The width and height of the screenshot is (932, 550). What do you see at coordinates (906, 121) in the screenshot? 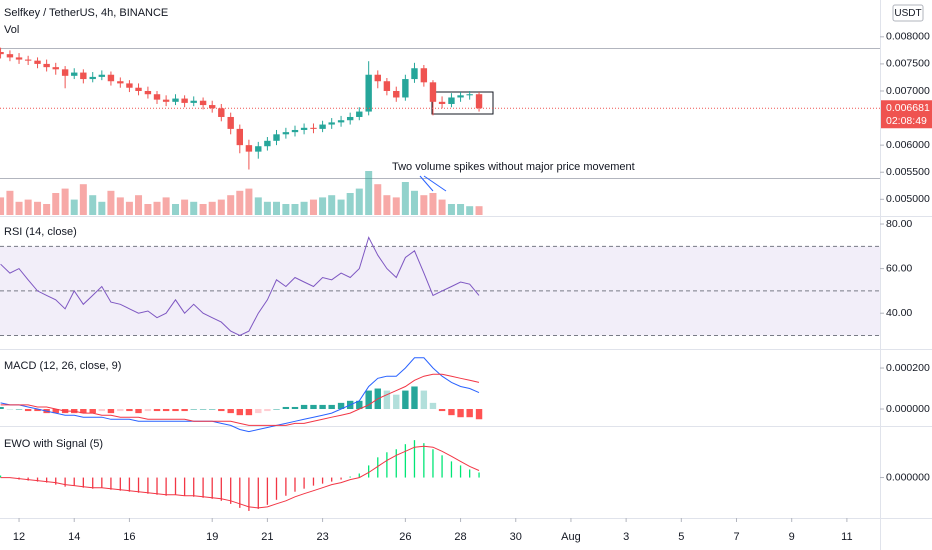
I see `countdown: 02:08:49` at bounding box center [906, 121].